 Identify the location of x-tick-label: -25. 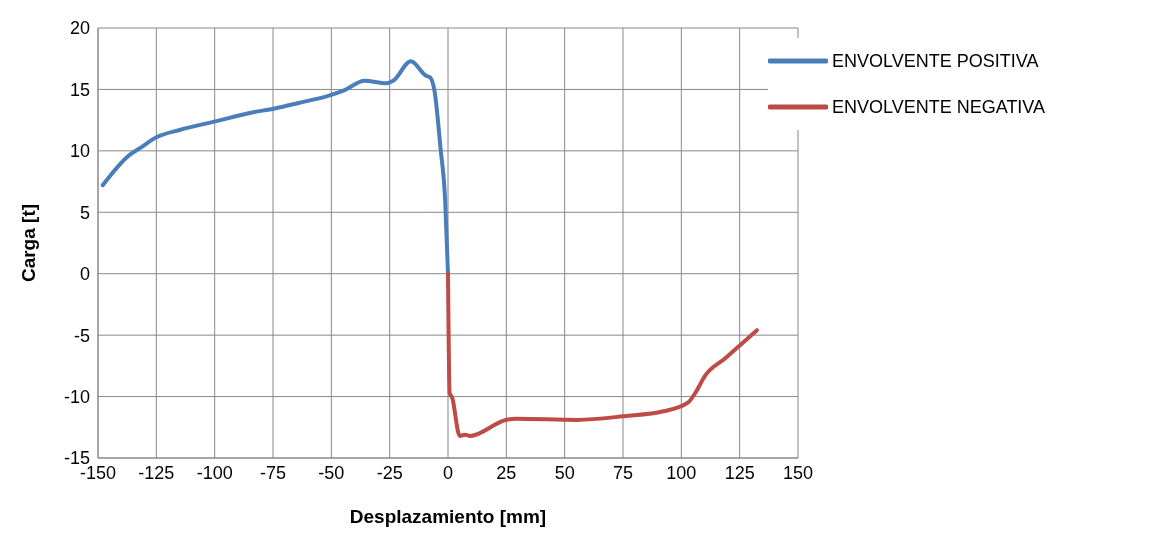
(389, 472).